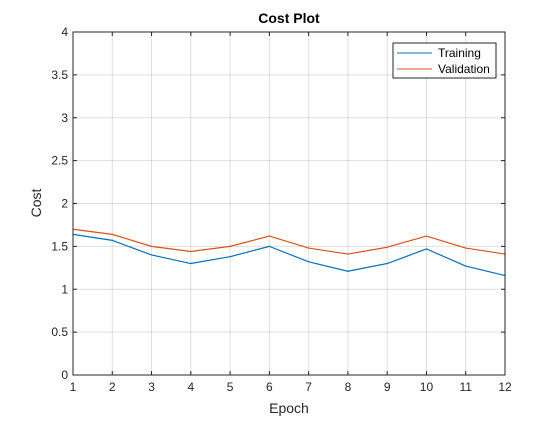 This screenshot has width=560, height=425. I want to click on y-tick-label: 2.5, so click(59, 161).